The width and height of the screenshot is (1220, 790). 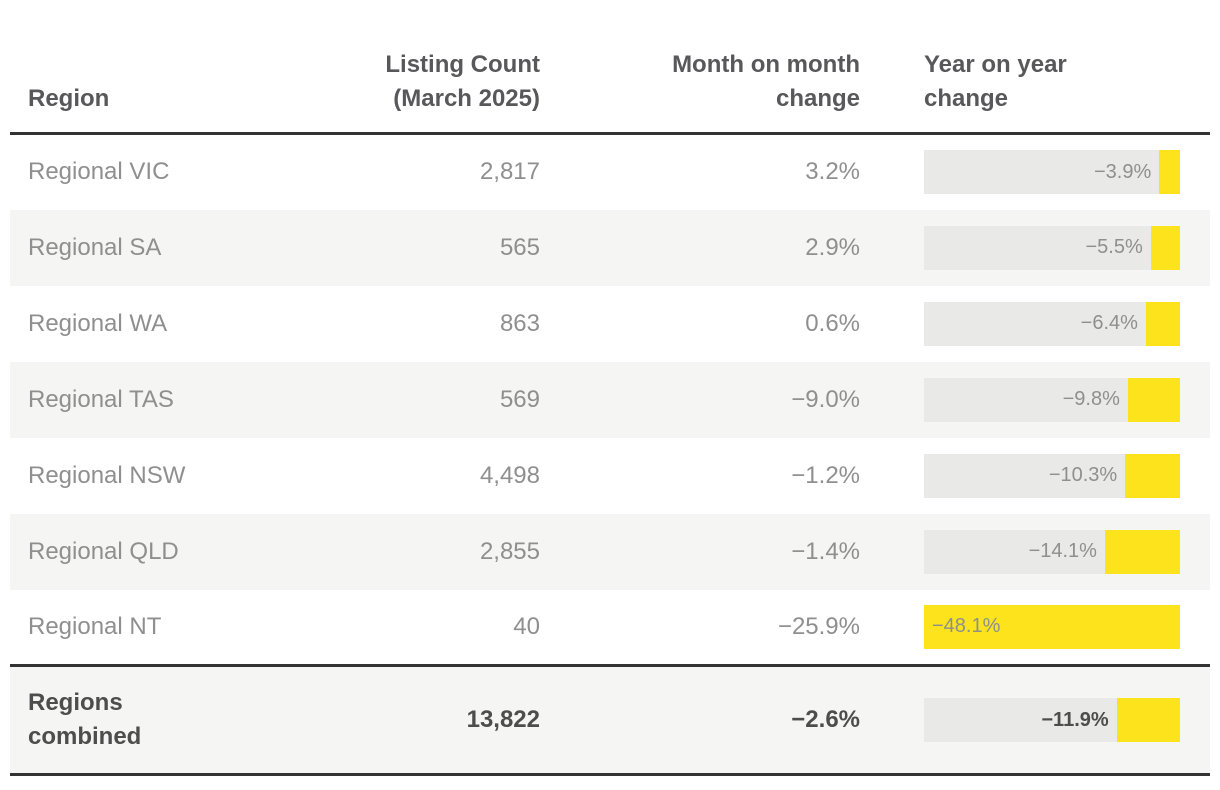 I want to click on header-line: Listing Count, so click(x=462, y=64).